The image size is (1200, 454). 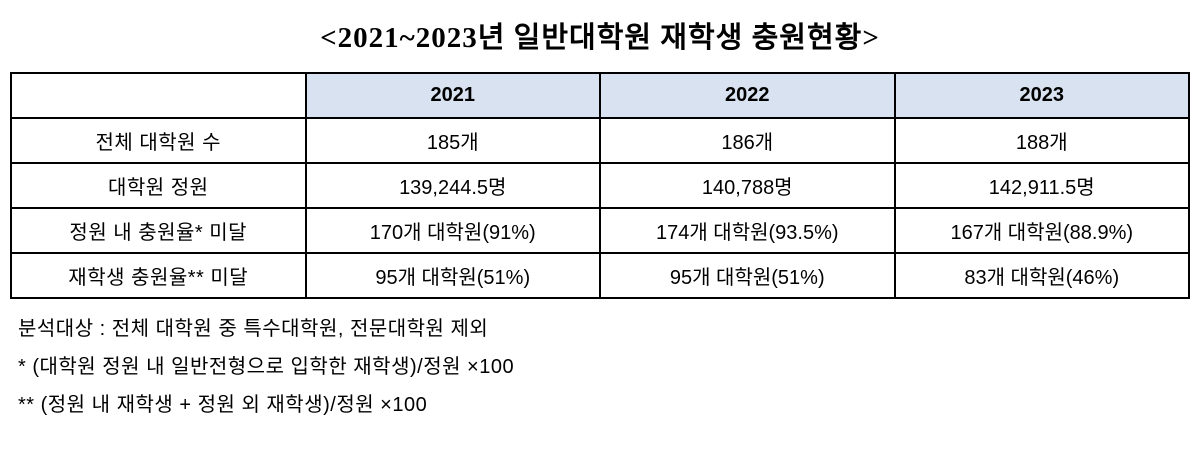 What do you see at coordinates (747, 230) in the screenshot?
I see `table-cell: 174개 대학원(93.5%)` at bounding box center [747, 230].